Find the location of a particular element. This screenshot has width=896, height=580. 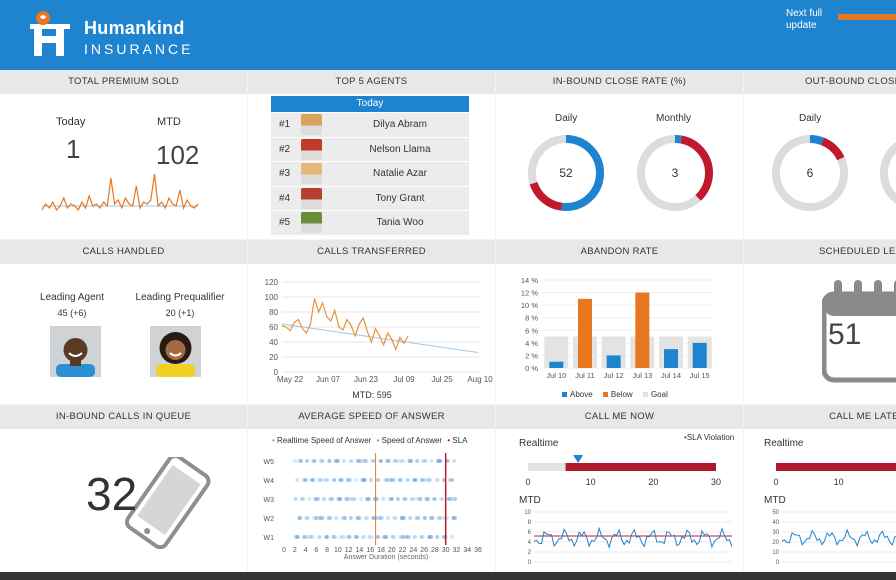

x-tick-label: Jul 09 is located at coordinates (404, 379).